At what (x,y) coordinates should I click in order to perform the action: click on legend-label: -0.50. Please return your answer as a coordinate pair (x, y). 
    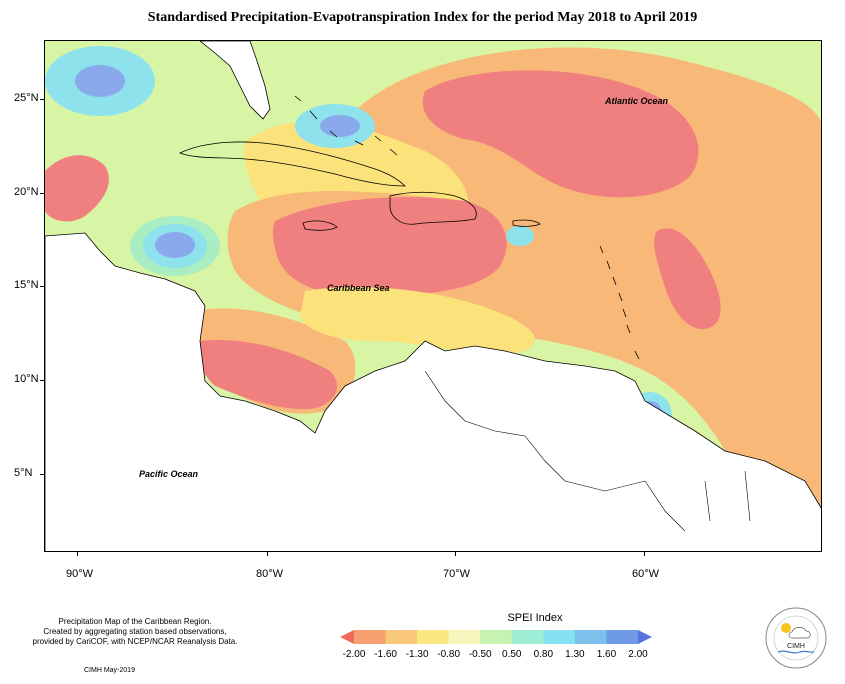
    Looking at the image, I should click on (480, 654).